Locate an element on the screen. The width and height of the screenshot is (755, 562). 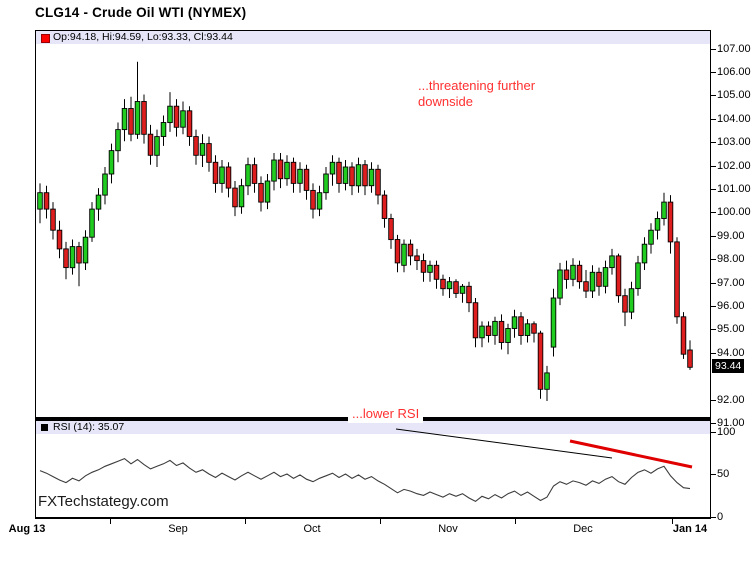
rsi-line-chart is located at coordinates (365, 480).